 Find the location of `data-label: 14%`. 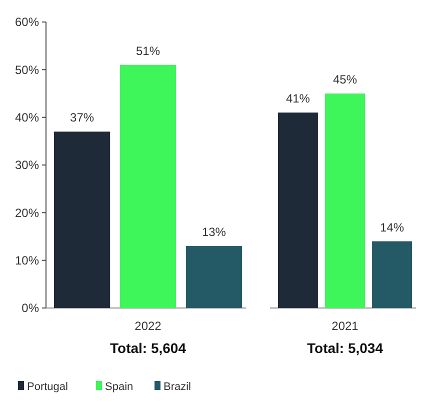

data-label: 14% is located at coordinates (392, 227).